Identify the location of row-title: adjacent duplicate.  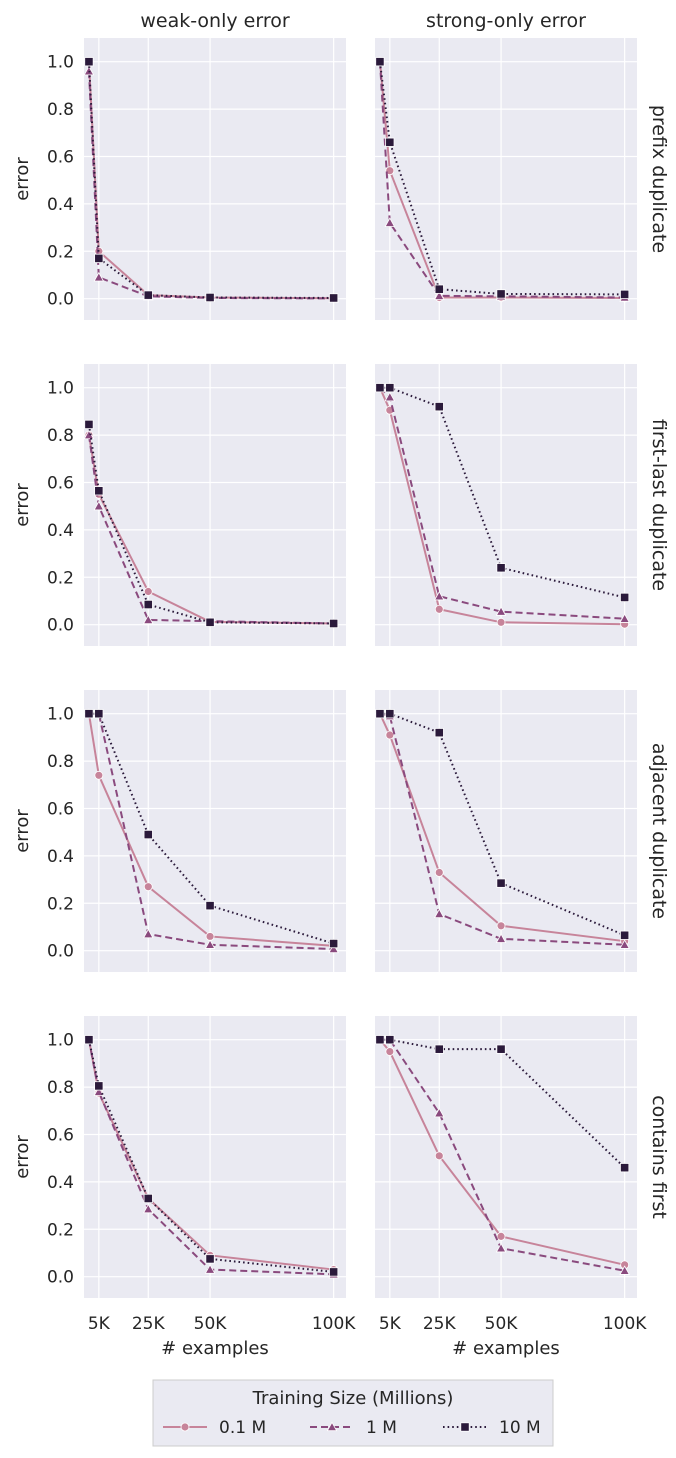
(659, 831).